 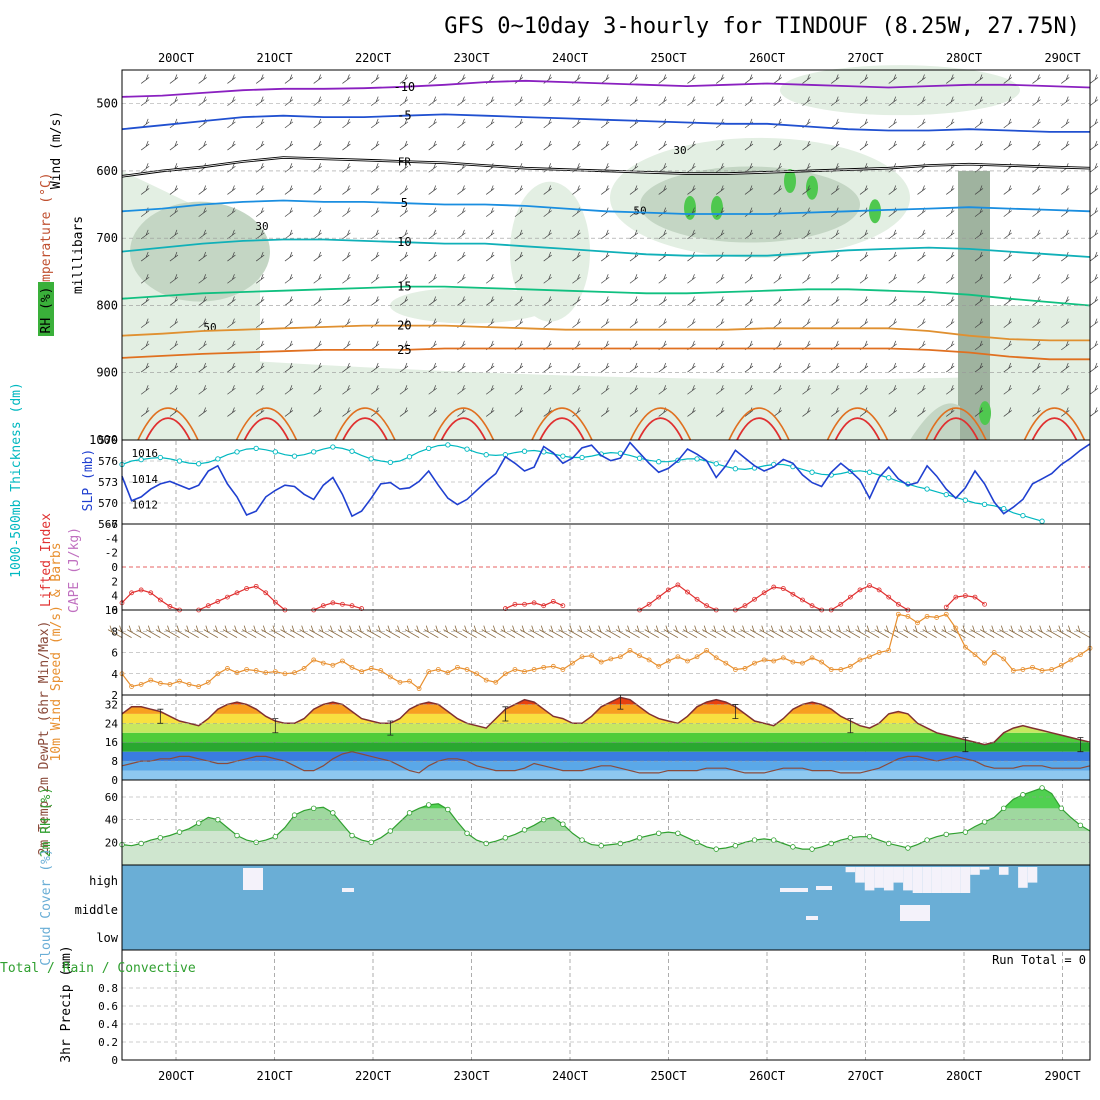 I want to click on thickness-tick: 579, so click(x=108, y=440).